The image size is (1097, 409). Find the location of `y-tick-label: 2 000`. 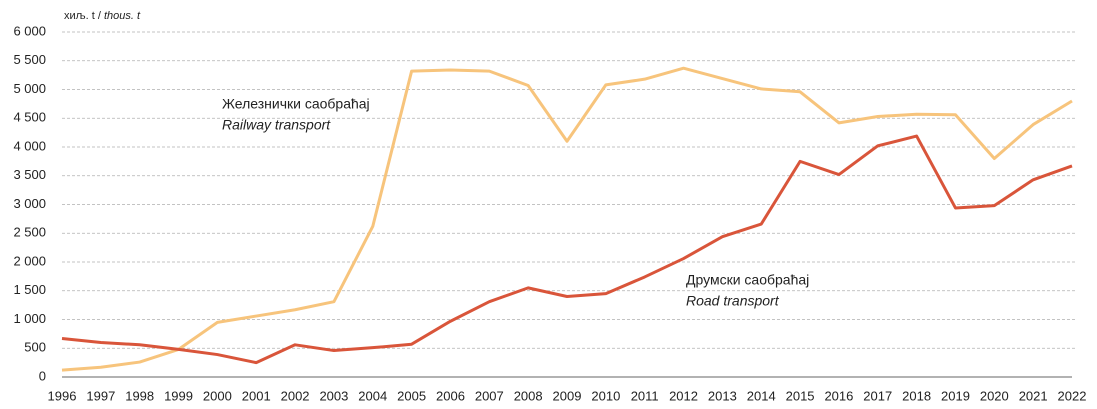

y-tick-label: 2 000 is located at coordinates (29, 260).